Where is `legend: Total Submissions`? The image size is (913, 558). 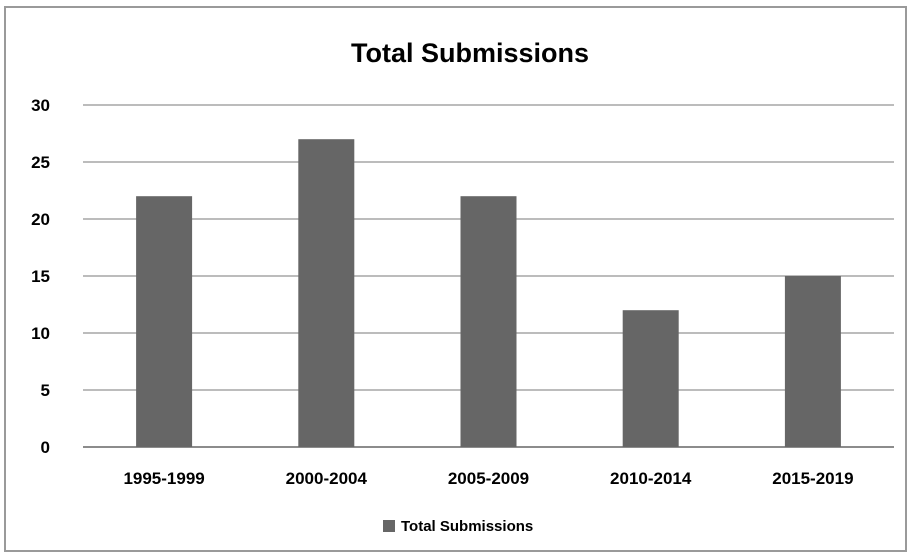
legend: Total Submissions is located at coordinates (458, 526).